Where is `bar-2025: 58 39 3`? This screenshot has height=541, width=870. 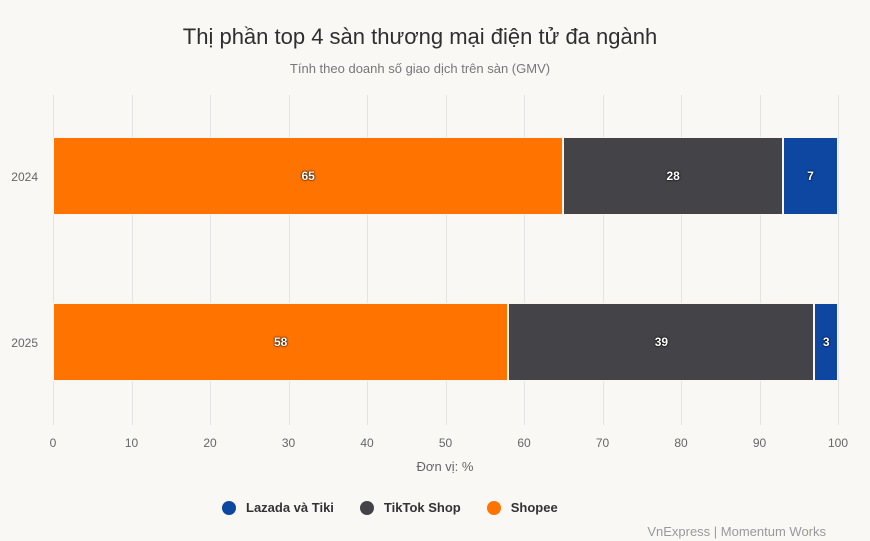 bar-2025: 58 39 3 is located at coordinates (445, 342).